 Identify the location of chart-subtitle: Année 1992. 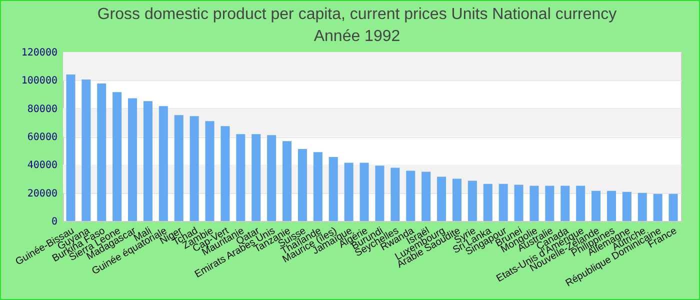
(357, 36).